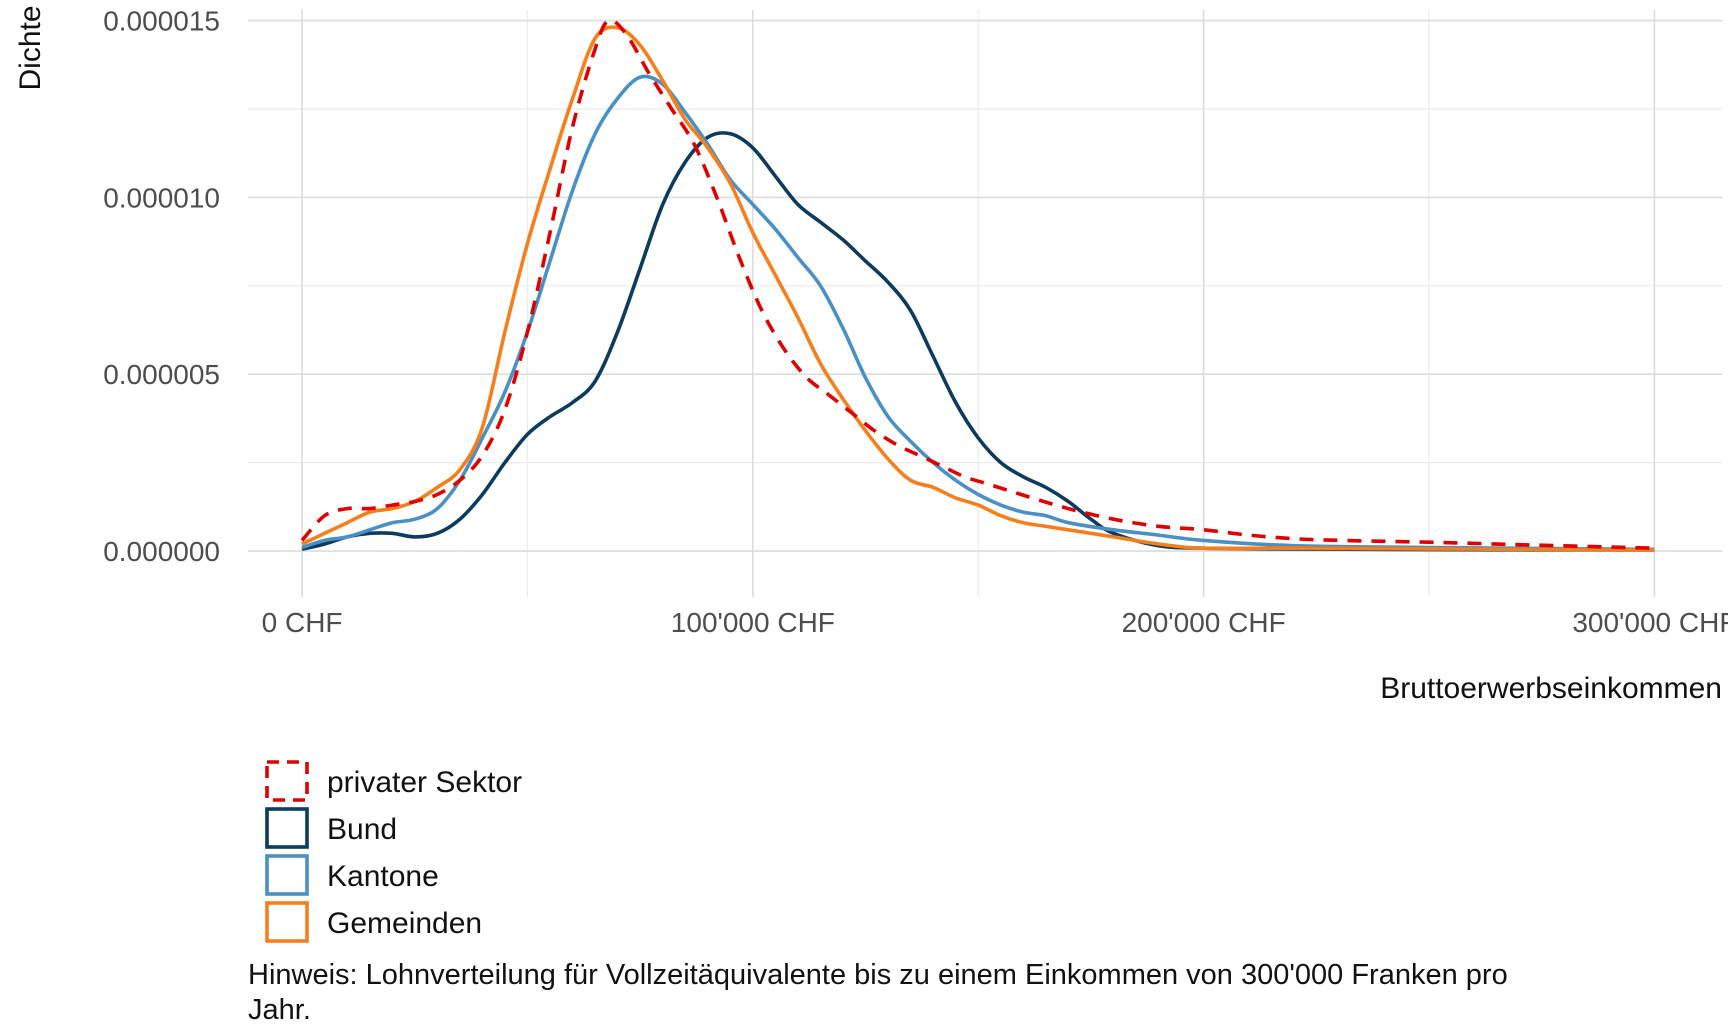 This screenshot has width=1728, height=1036. What do you see at coordinates (161, 374) in the screenshot?
I see `y-tick-label: 0.000005` at bounding box center [161, 374].